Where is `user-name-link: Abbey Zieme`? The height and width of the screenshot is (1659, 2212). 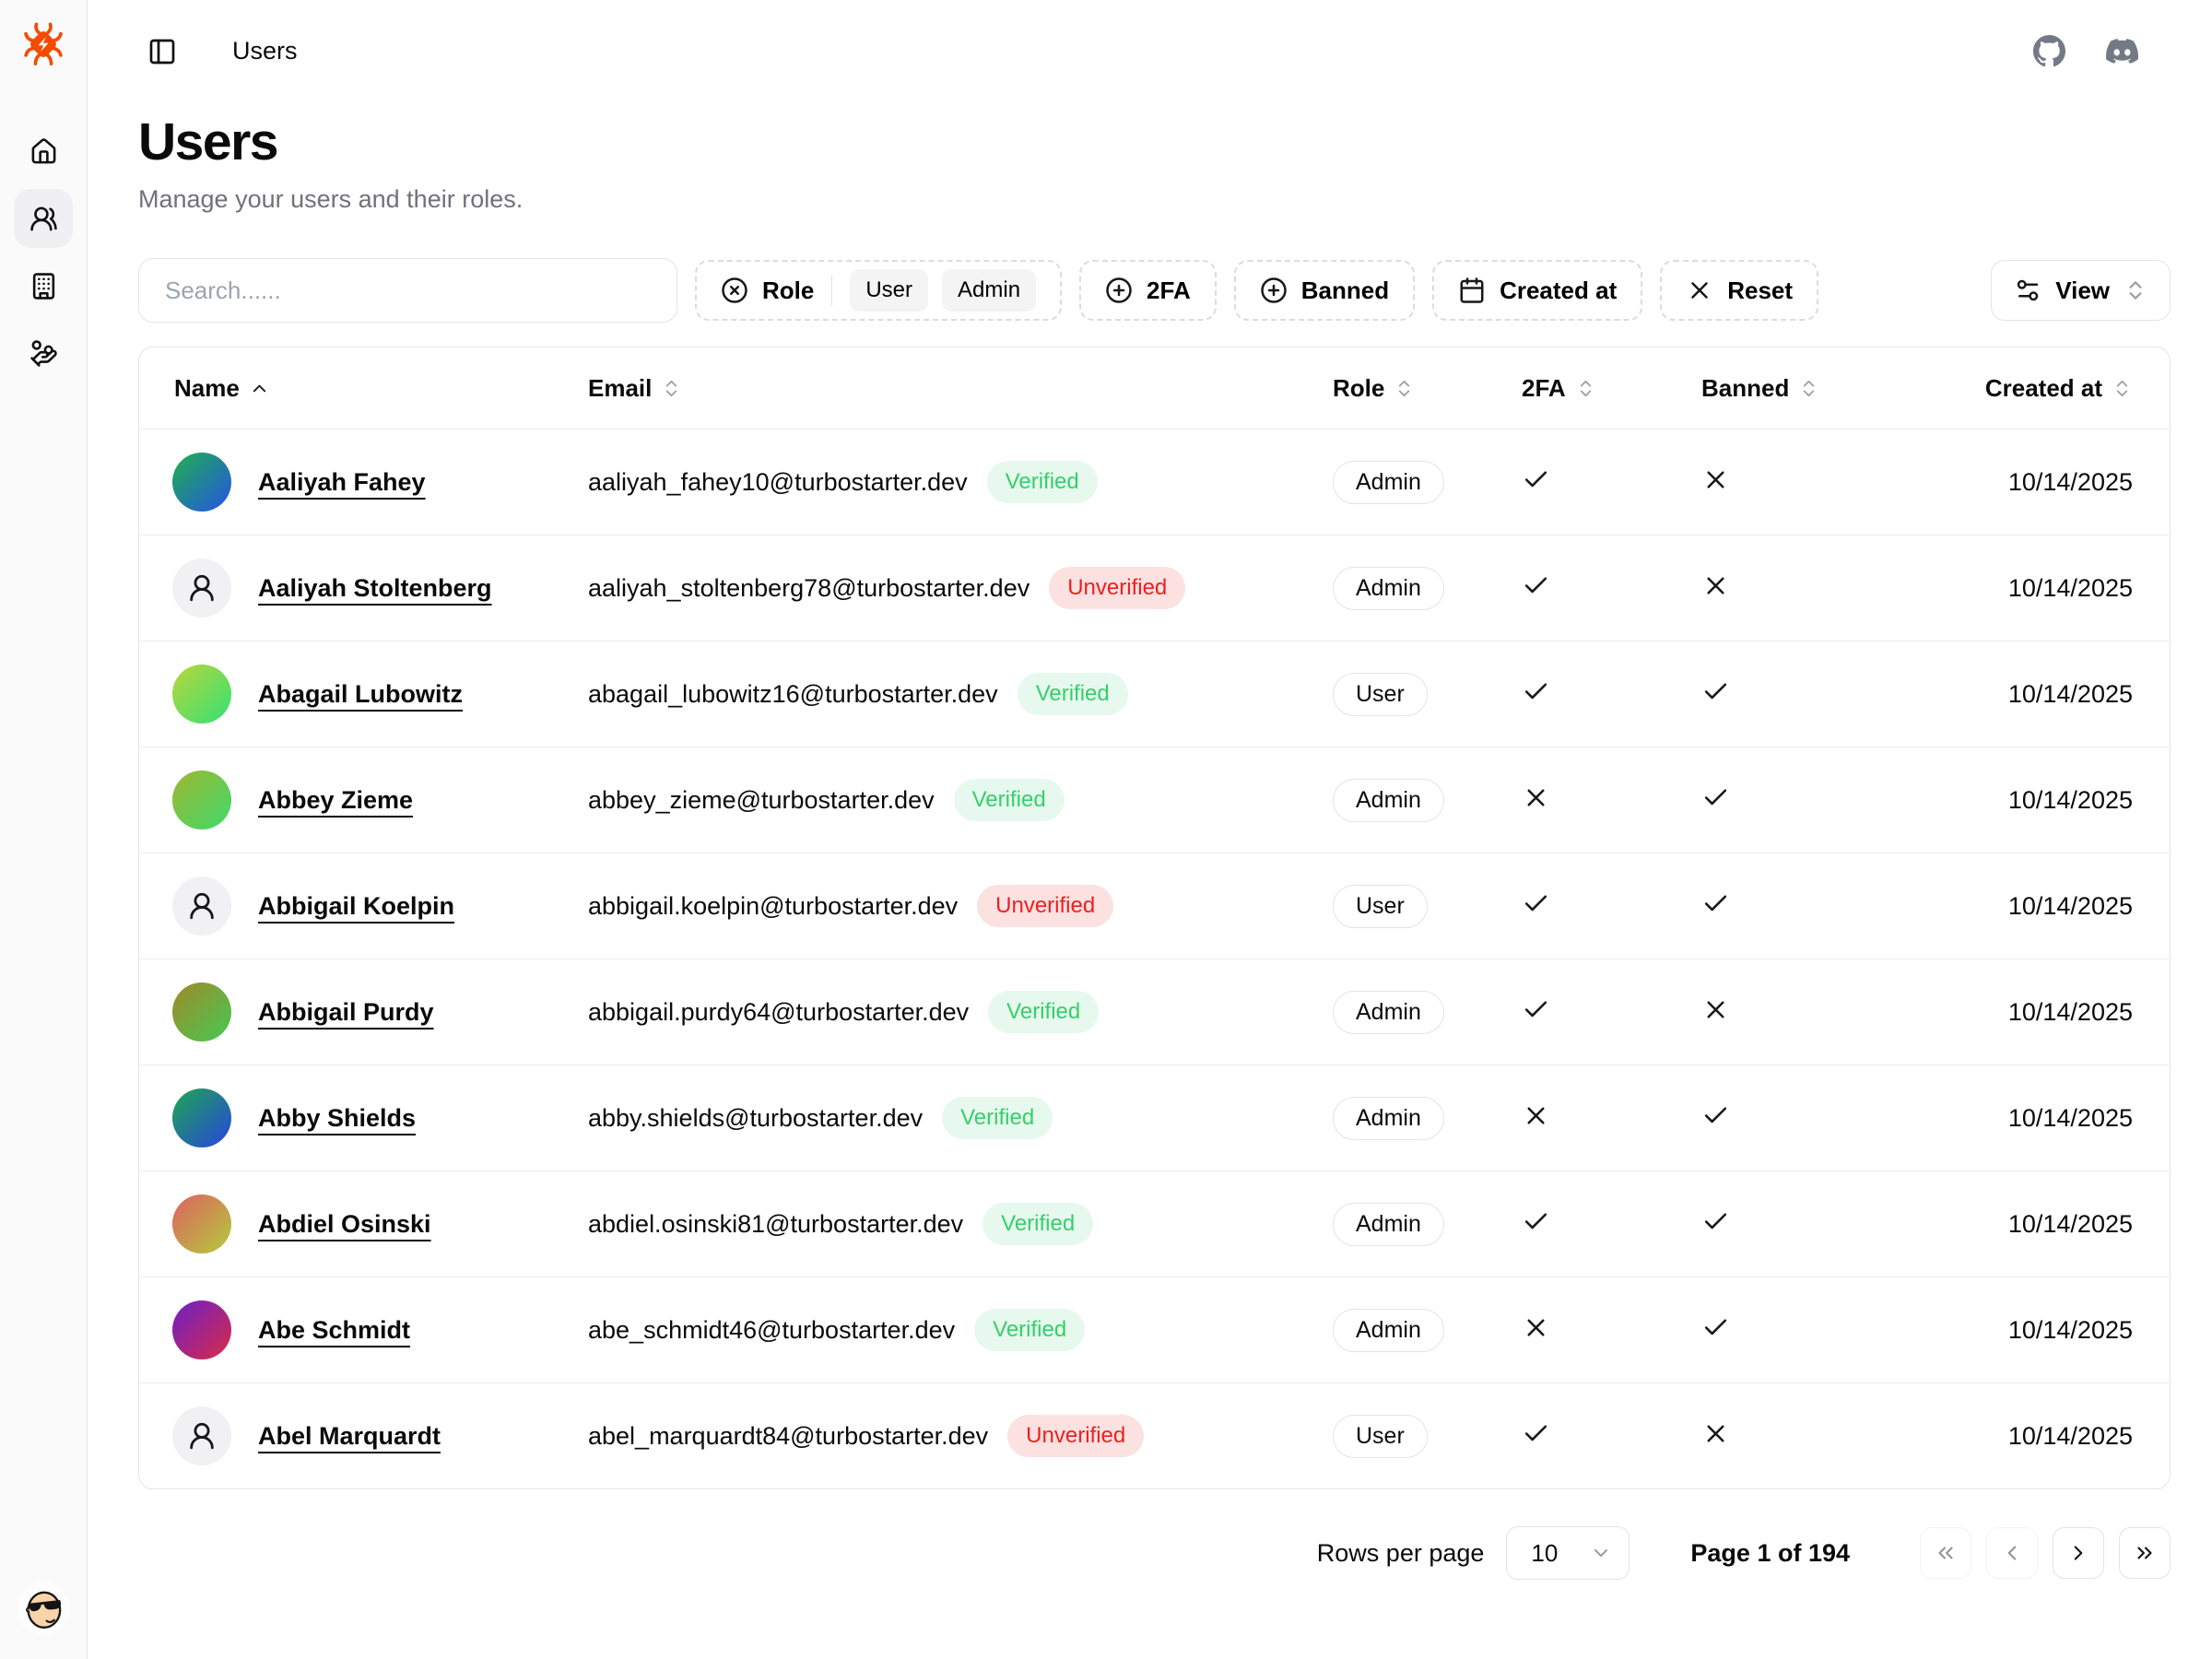 user-name-link: Abbey Zieme is located at coordinates (336, 799).